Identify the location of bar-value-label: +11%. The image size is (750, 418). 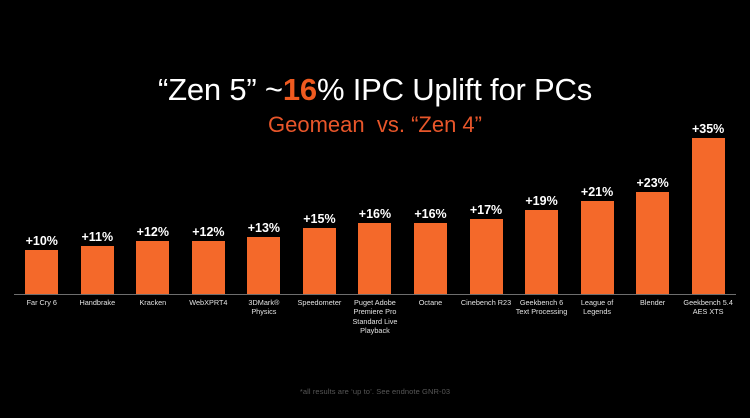
(97, 236).